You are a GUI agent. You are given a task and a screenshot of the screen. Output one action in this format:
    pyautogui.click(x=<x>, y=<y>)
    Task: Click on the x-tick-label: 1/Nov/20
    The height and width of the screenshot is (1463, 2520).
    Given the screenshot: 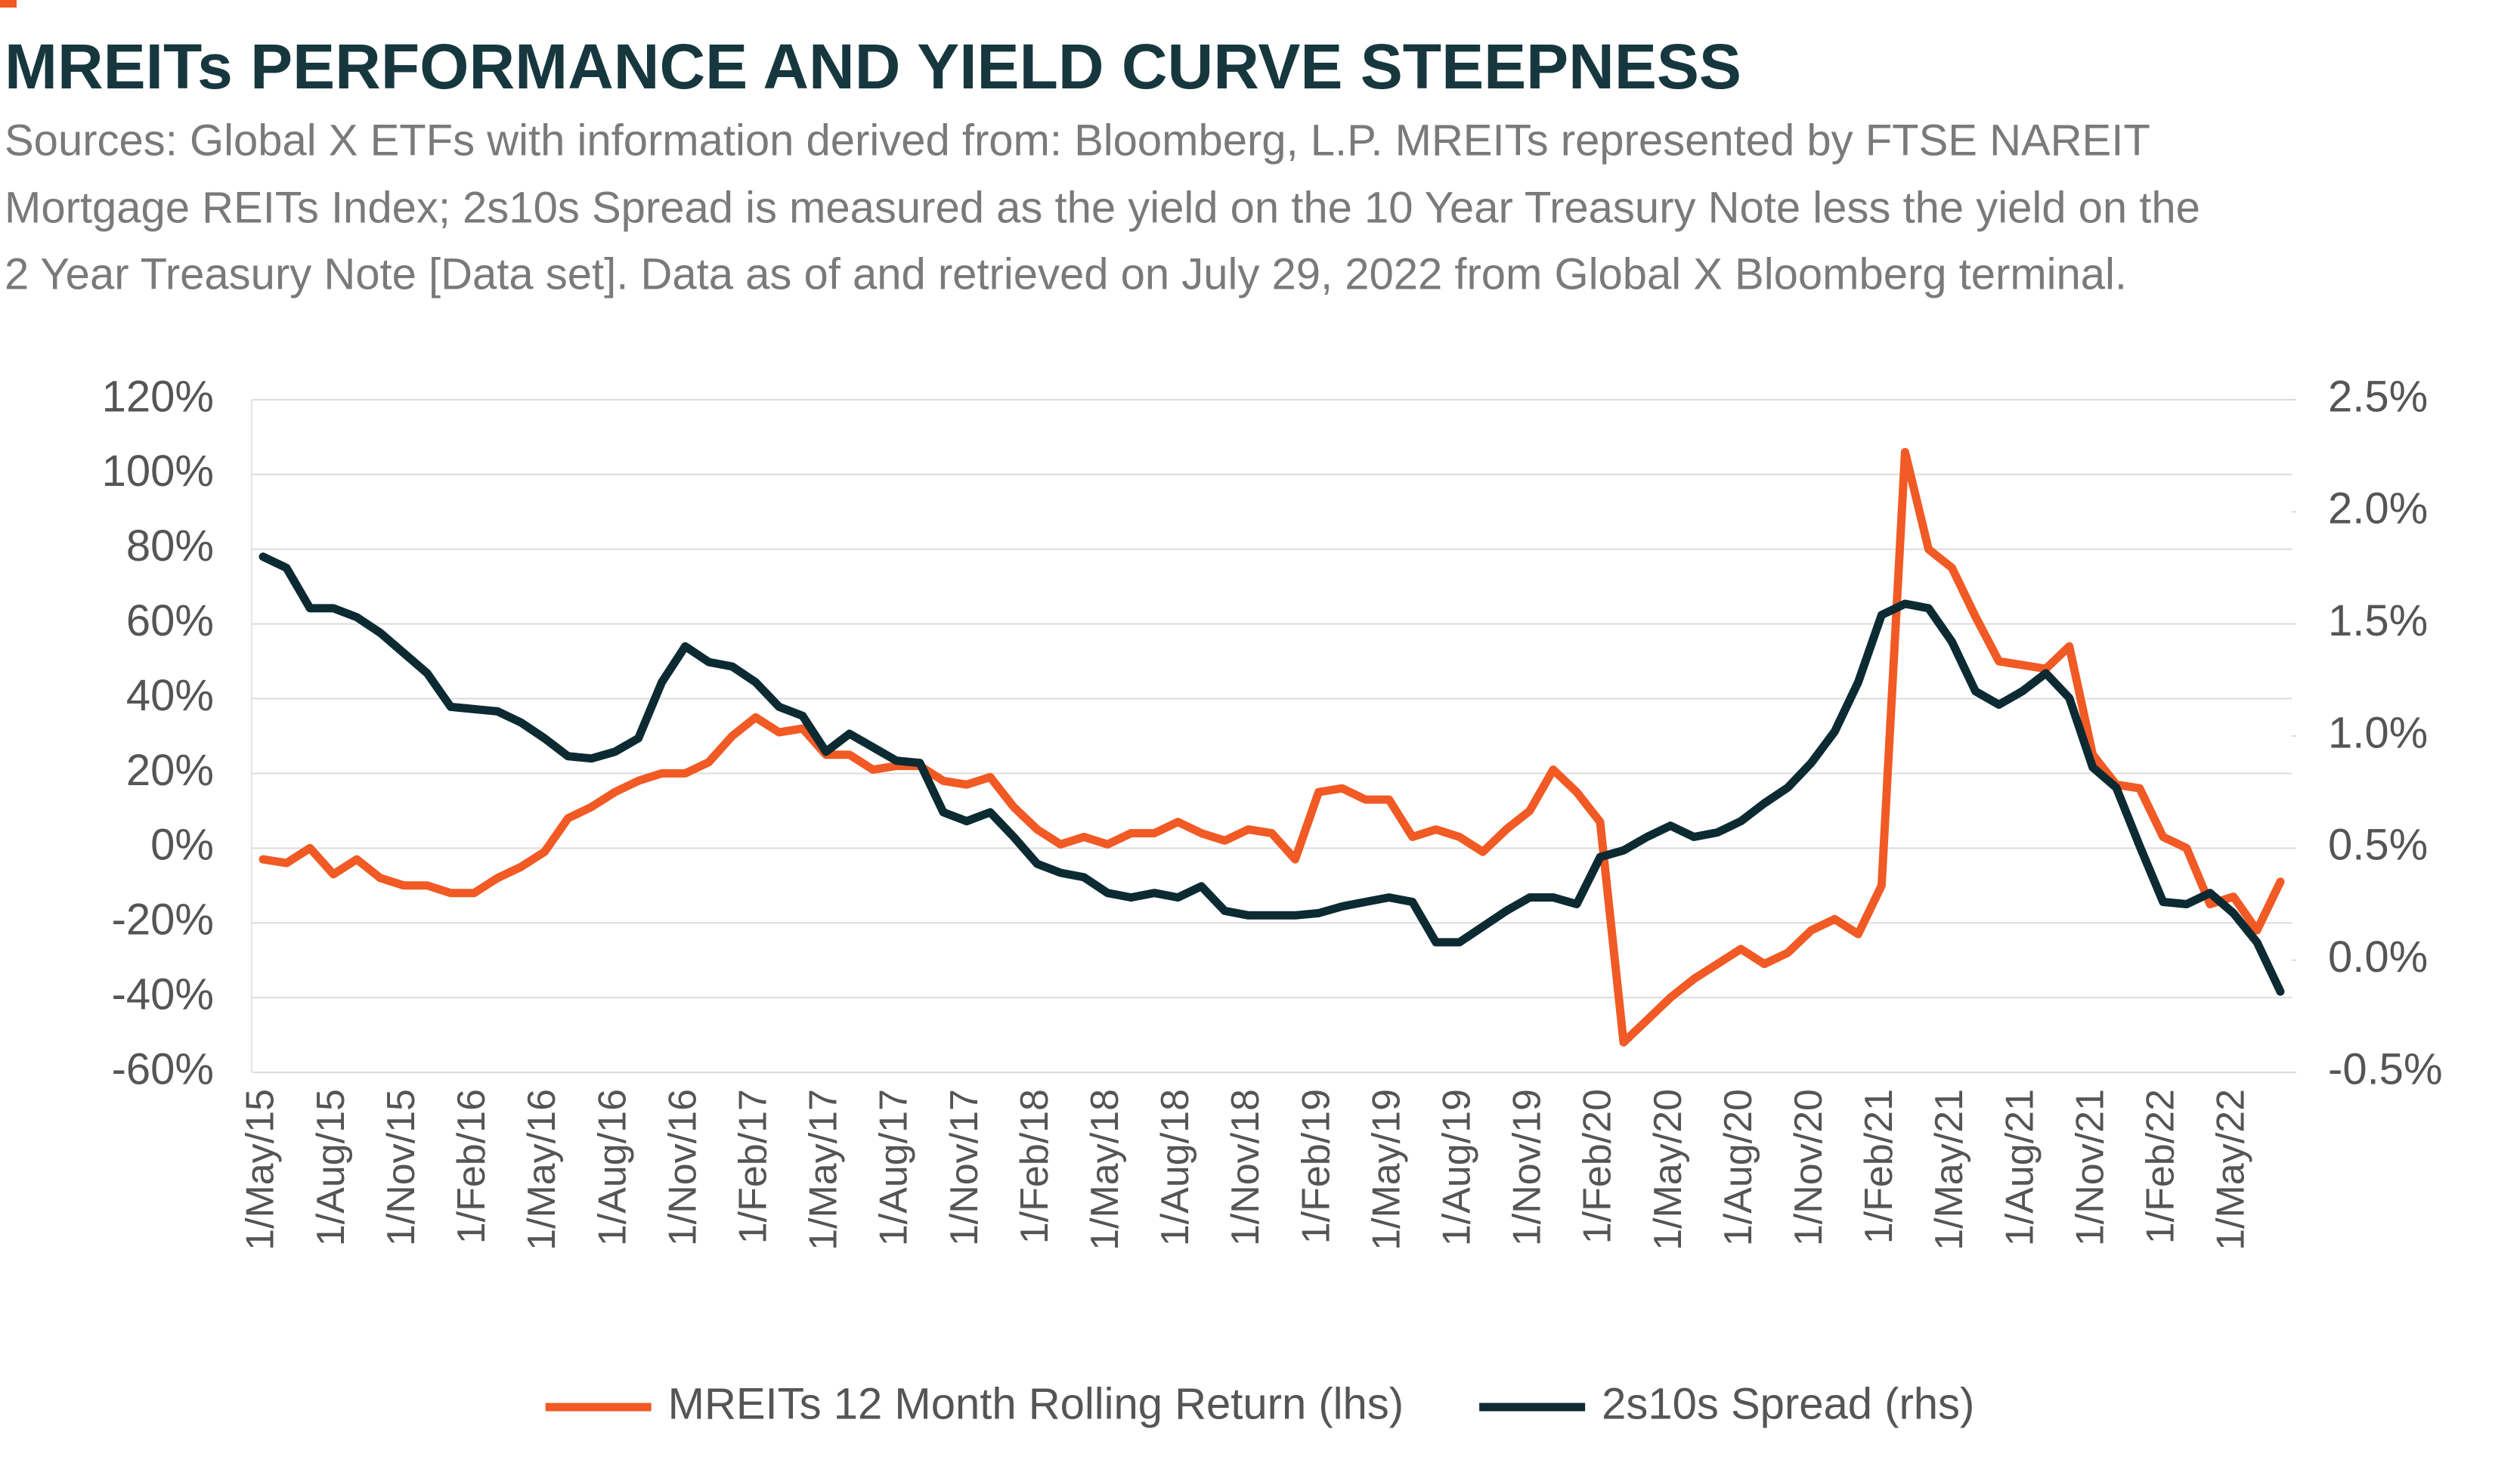 What is the action you would take?
    pyautogui.click(x=1809, y=1167)
    